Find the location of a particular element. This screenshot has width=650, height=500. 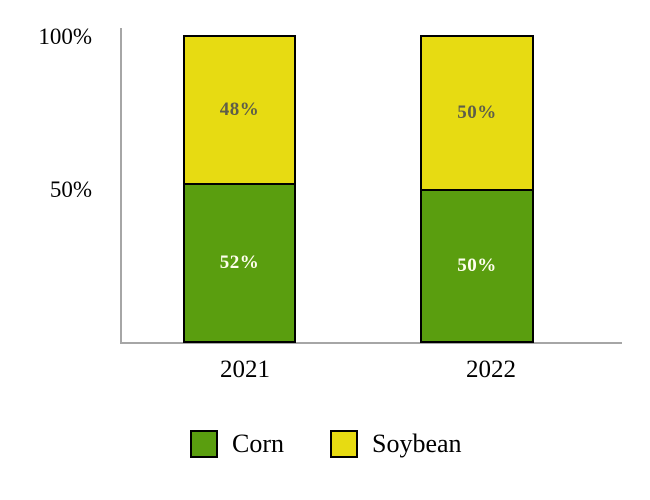

y-axis-line is located at coordinates (121, 186).